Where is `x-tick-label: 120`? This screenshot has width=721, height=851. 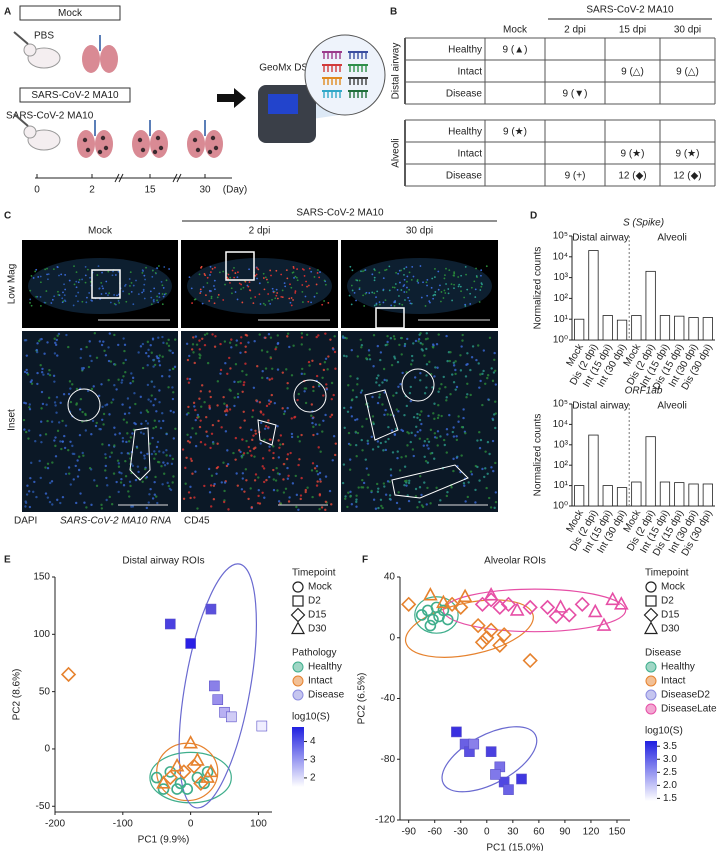 x-tick-label: 120 is located at coordinates (591, 832).